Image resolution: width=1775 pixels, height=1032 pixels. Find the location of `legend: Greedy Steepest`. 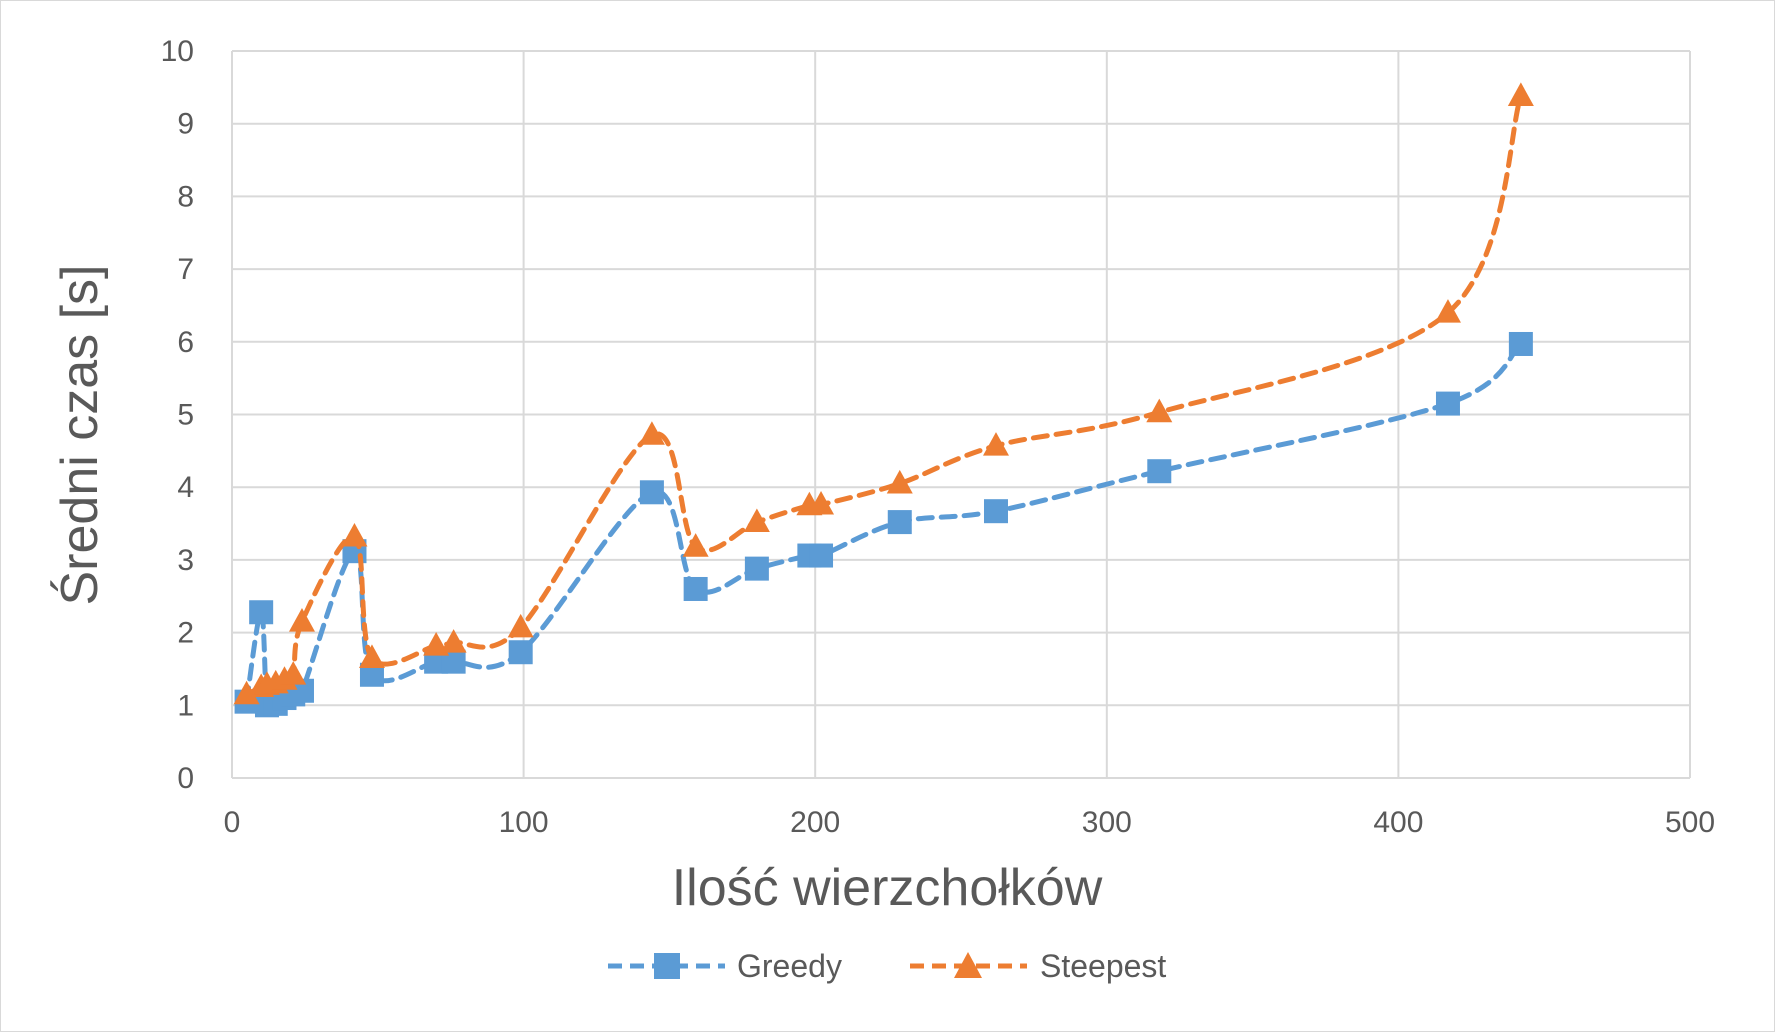

legend: Greedy Steepest is located at coordinates (887, 966).